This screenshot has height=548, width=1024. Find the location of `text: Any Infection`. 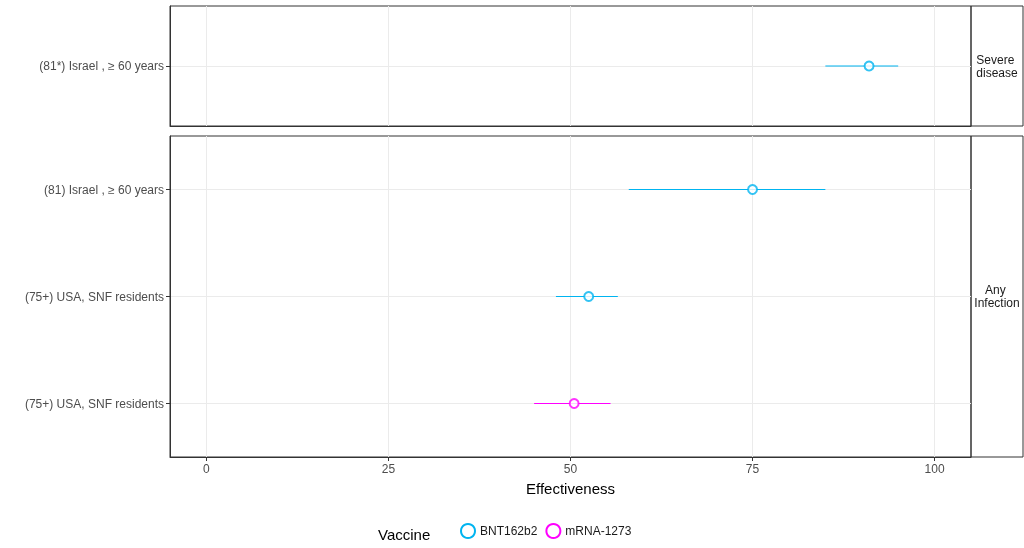

text: Any Infection is located at coordinates (997, 296).